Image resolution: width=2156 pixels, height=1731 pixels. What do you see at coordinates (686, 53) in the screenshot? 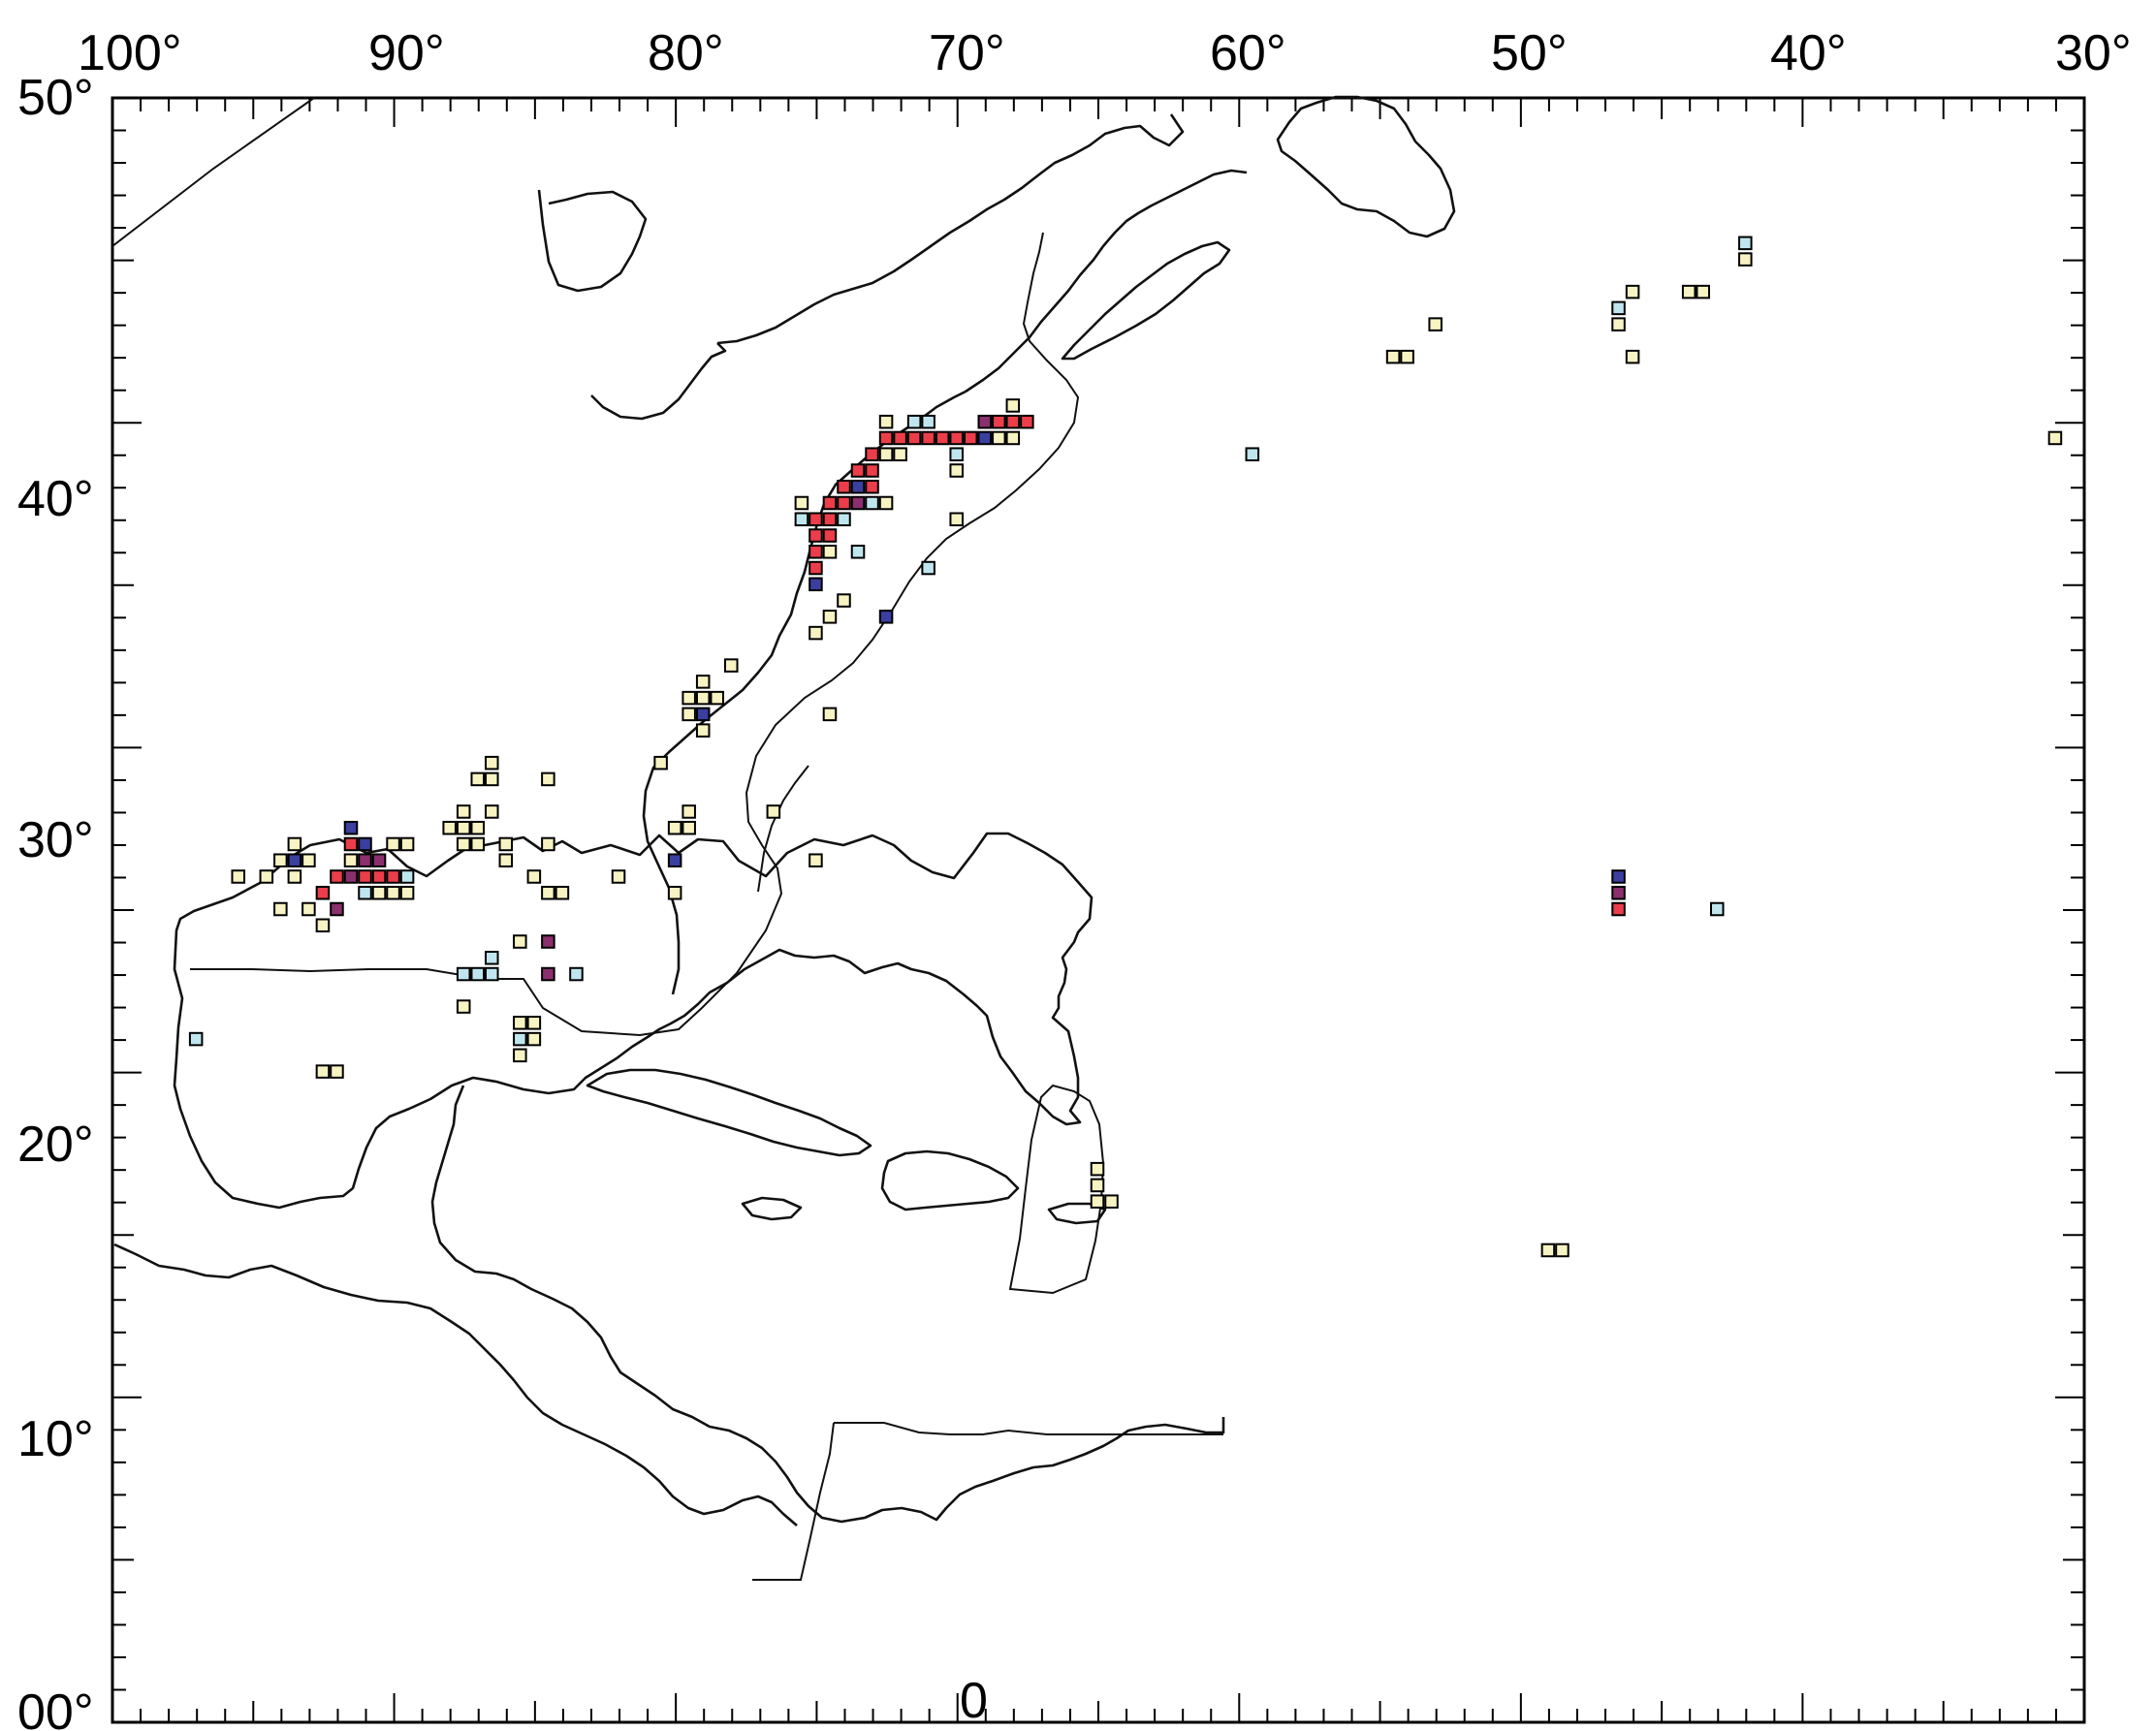
I see `top-label-80: 80°` at bounding box center [686, 53].